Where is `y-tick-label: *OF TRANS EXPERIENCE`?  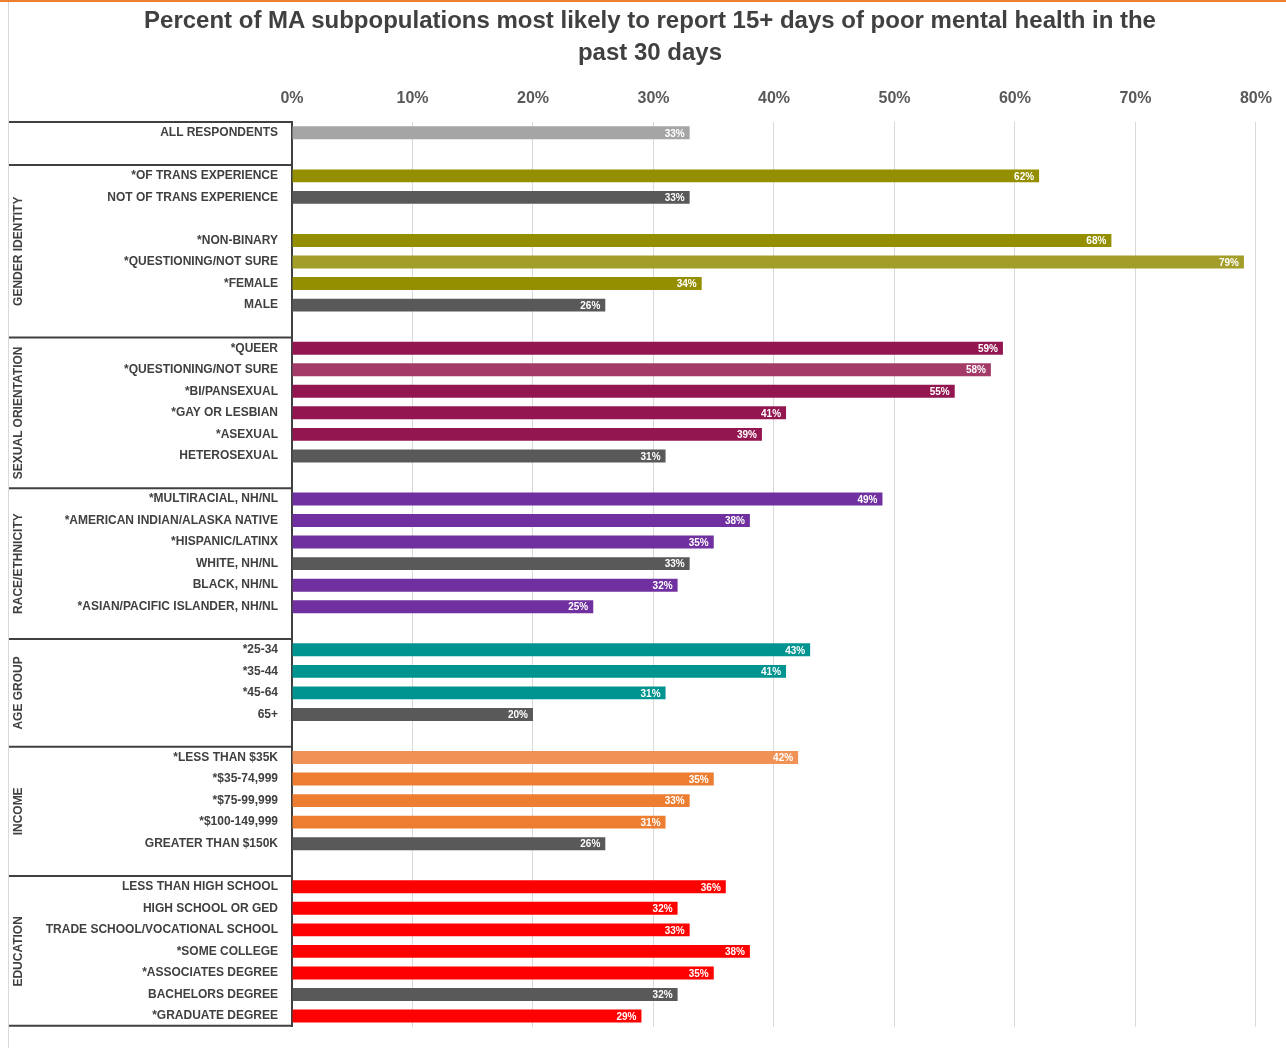
y-tick-label: *OF TRANS EXPERIENCE is located at coordinates (204, 175).